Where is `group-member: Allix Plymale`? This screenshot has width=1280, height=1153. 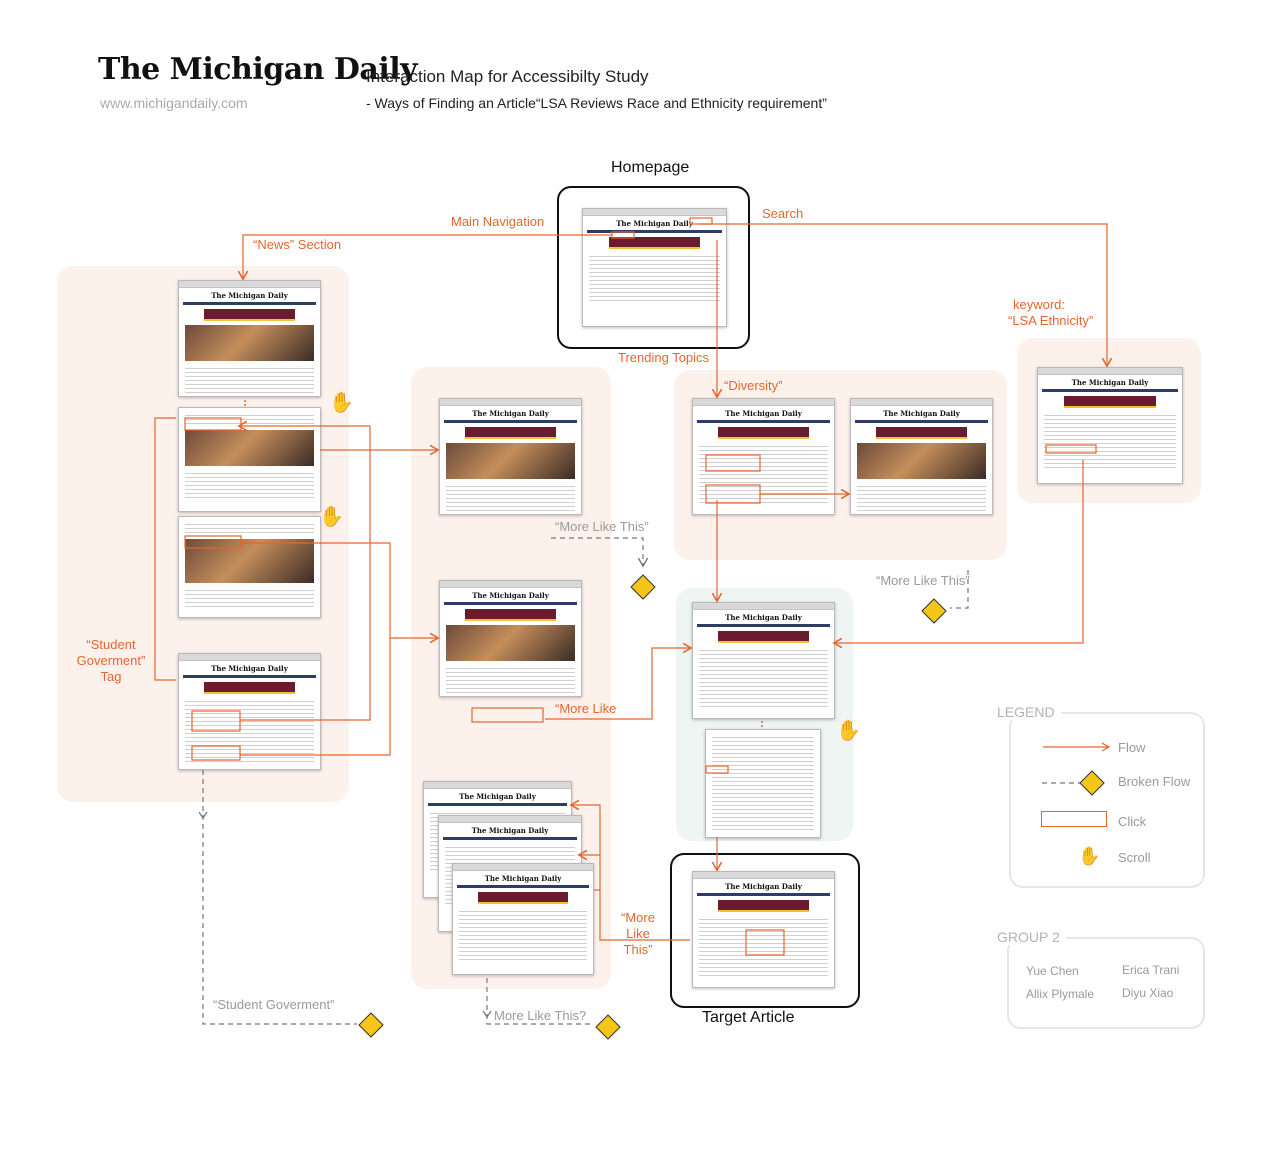
group-member: Allix Plymale is located at coordinates (1060, 994).